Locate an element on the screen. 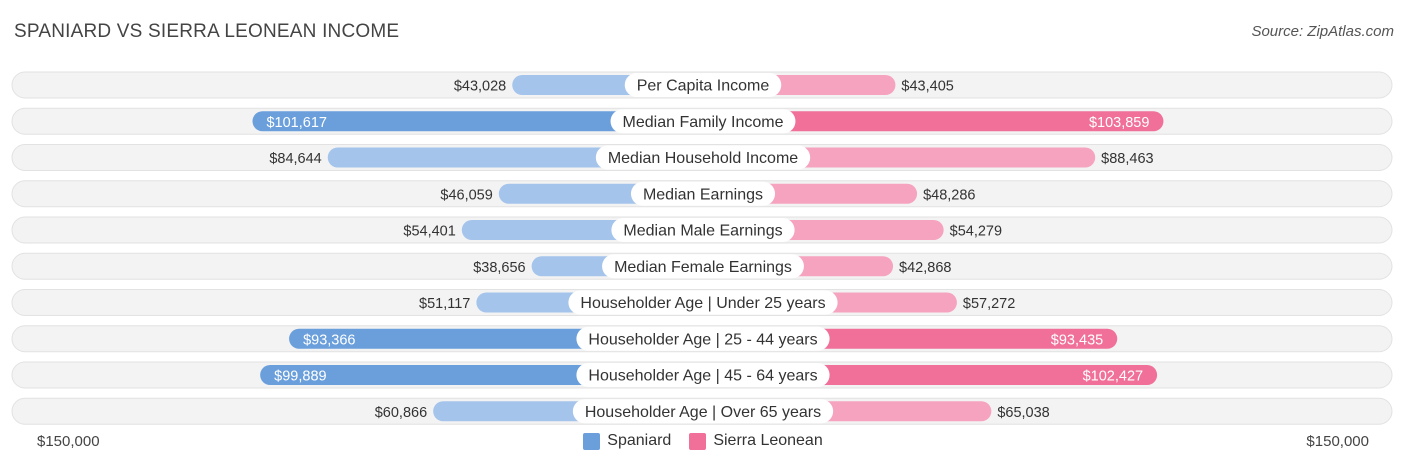  chart-row: $84,644 $88,463 Median Household Income is located at coordinates (702, 157).